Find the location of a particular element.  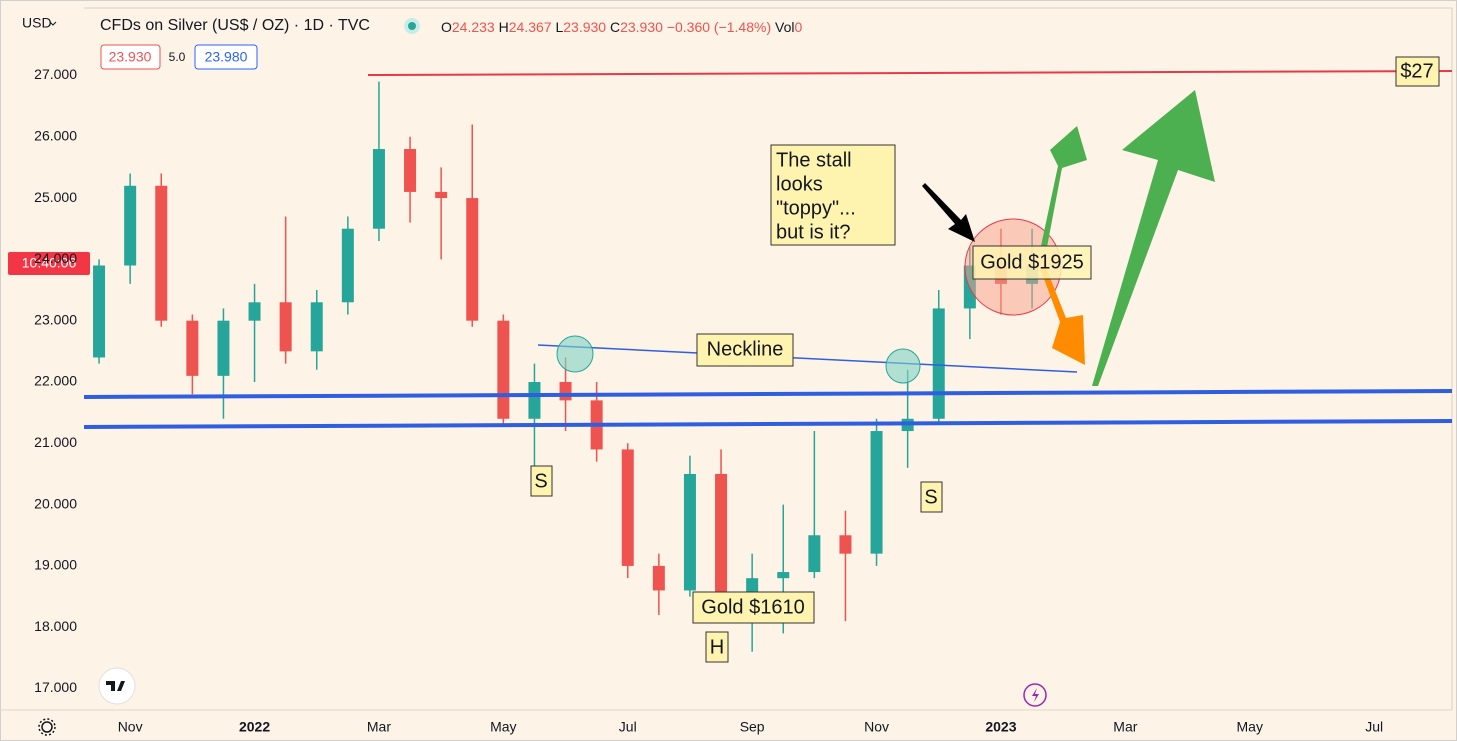

x-tick-label: Jul is located at coordinates (628, 727).